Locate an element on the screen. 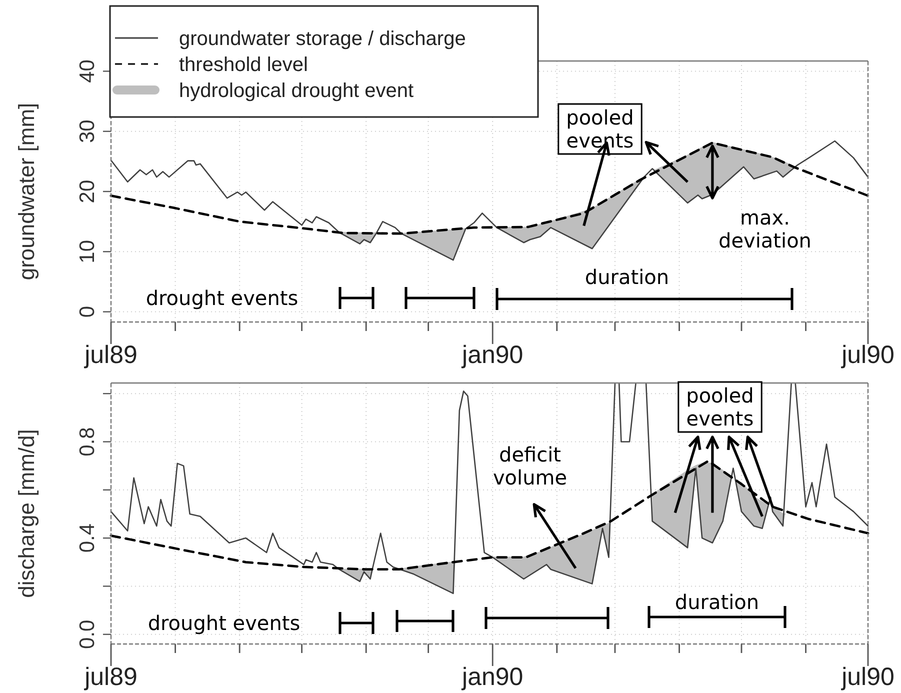  y-axis-title: groundwater [mm] is located at coordinates (26, 191).